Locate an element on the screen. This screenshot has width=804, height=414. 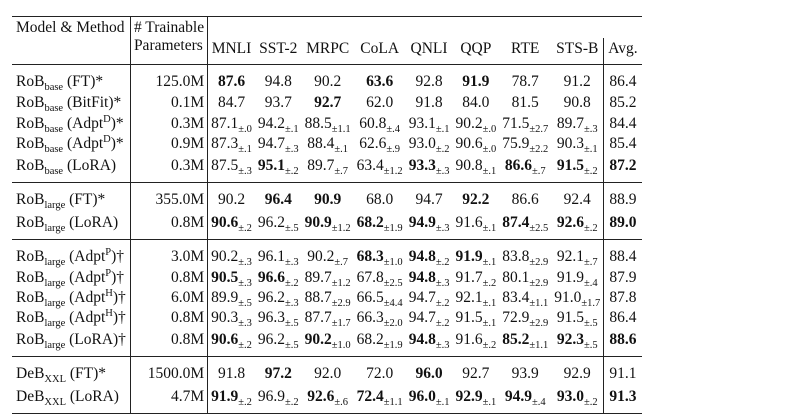
score-value: 87.3 is located at coordinates (225, 143).